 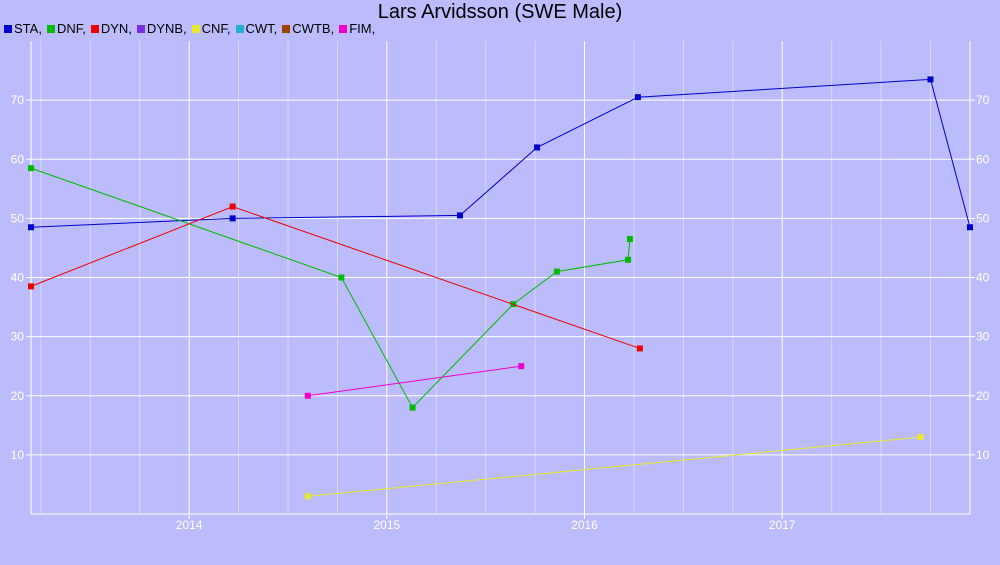 I want to click on y-tick-label-right: 20, so click(x=983, y=396).